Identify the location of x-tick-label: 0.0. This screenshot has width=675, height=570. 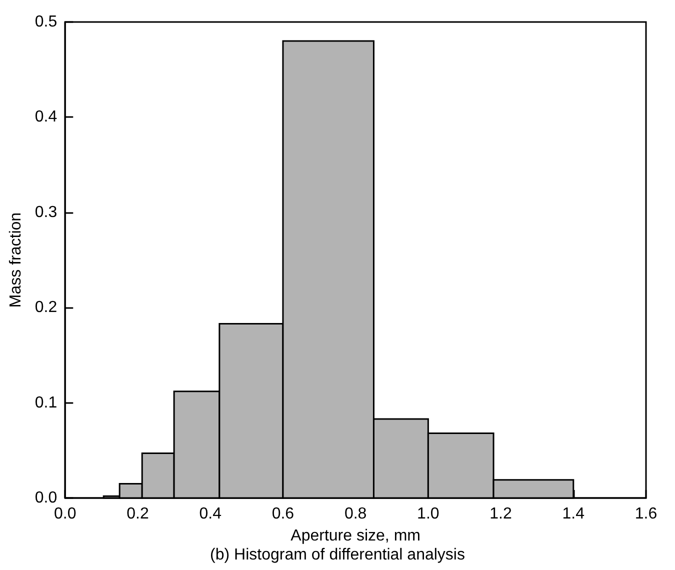
(65, 514).